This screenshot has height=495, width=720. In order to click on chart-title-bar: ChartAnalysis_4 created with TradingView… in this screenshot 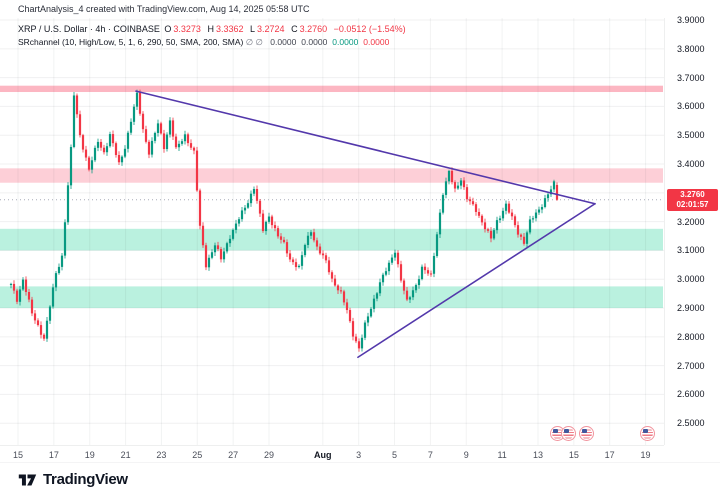, I will do `click(360, 9)`.